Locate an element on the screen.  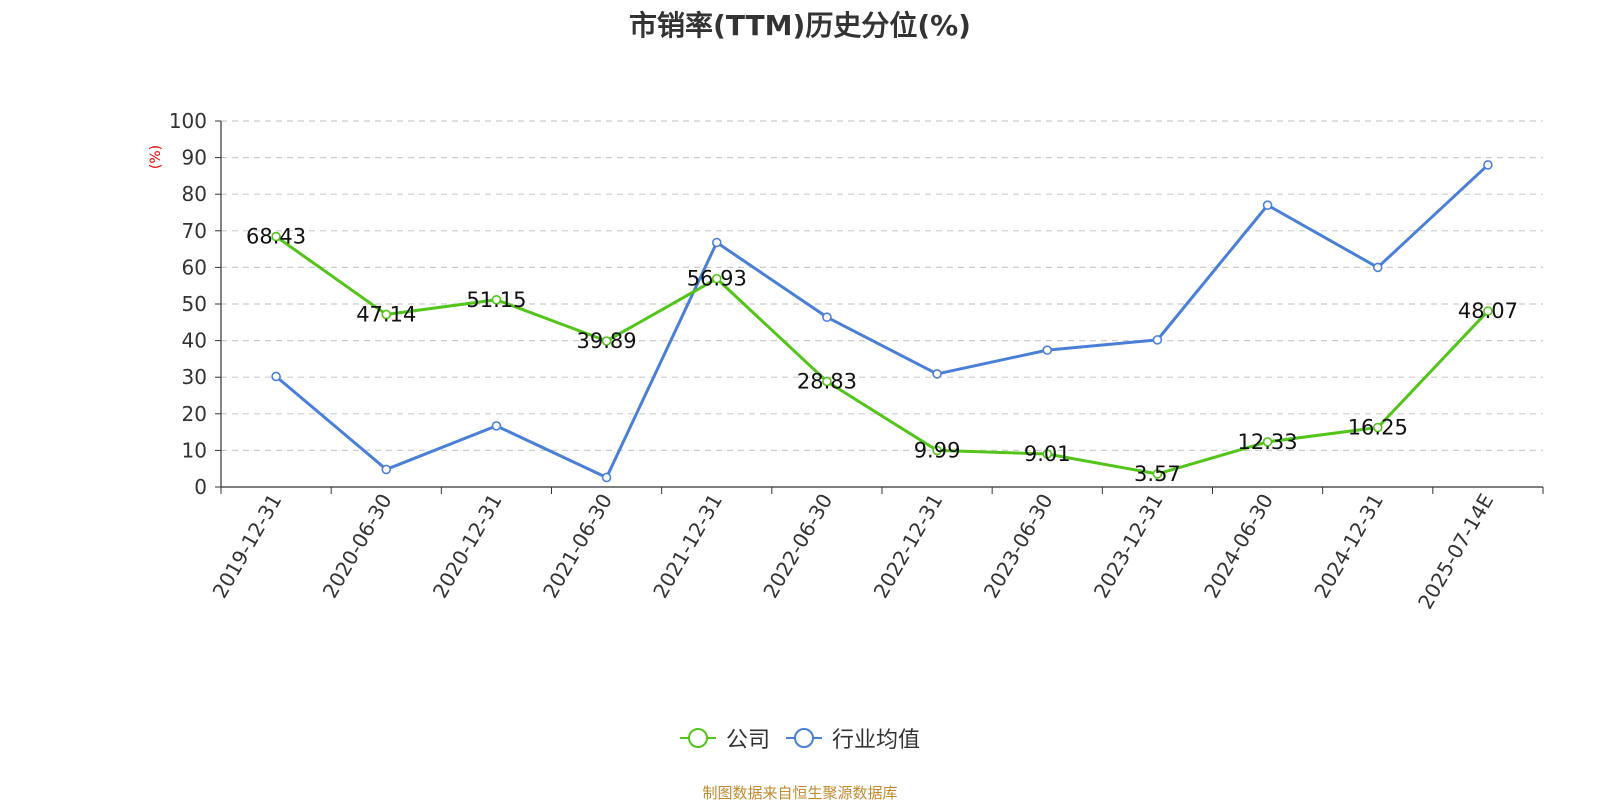
chart-title: 市销率(TTM)历史分位(%) is located at coordinates (800, 25).